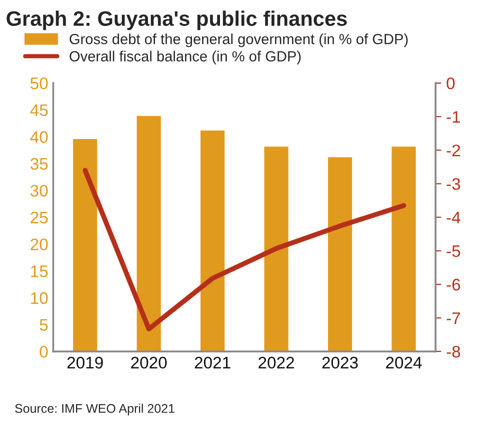  Describe the element at coordinates (450, 83) in the screenshot. I see `y2-tick-label: 0` at that location.